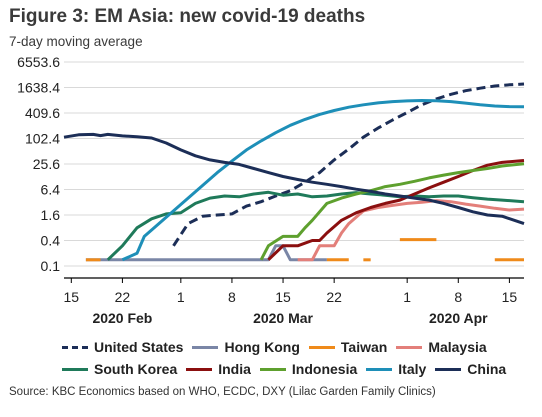  I want to click on y-tick-label: 0.4, so click(51, 241).